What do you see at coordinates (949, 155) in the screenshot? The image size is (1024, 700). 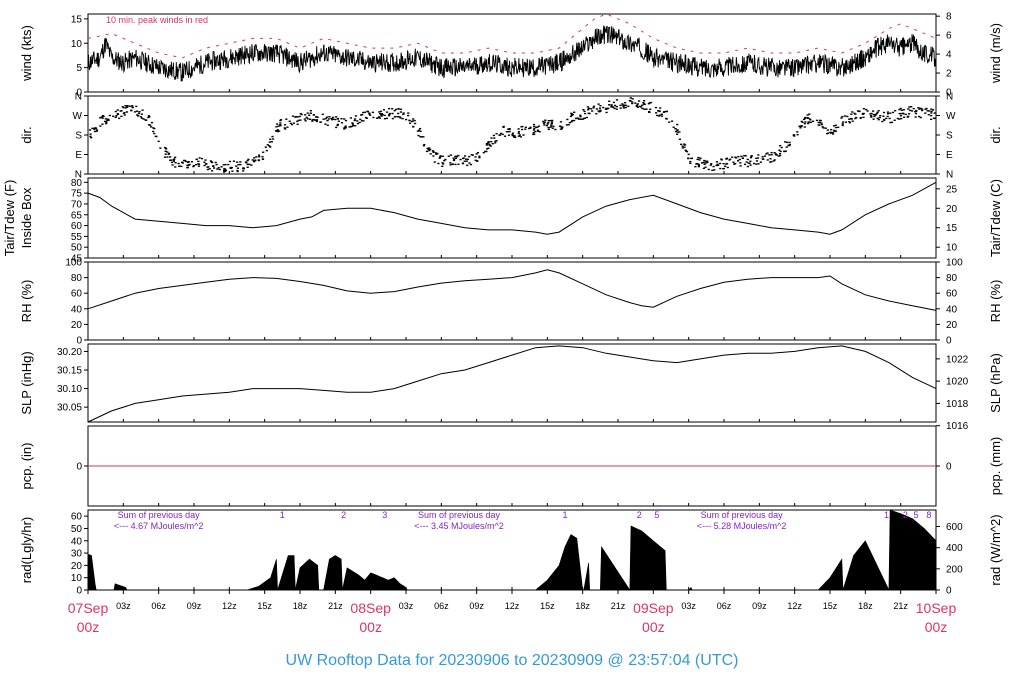 I see `right-tick-label: E` at bounding box center [949, 155].